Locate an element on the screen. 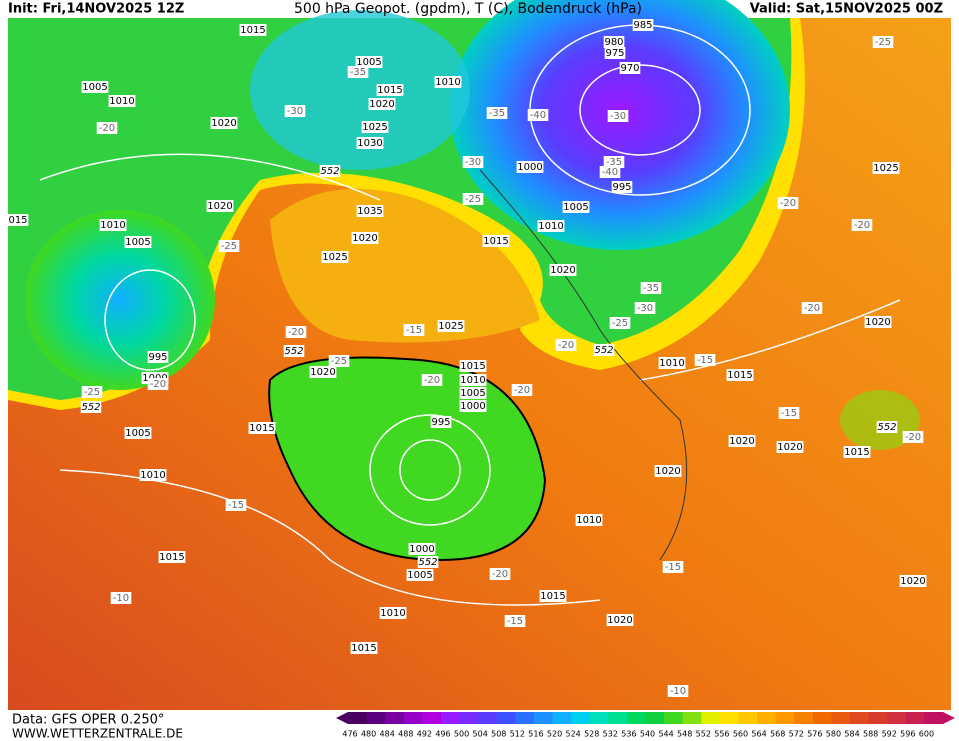 This screenshot has height=741, width=959. colorbar-label: 500 is located at coordinates (461, 734).